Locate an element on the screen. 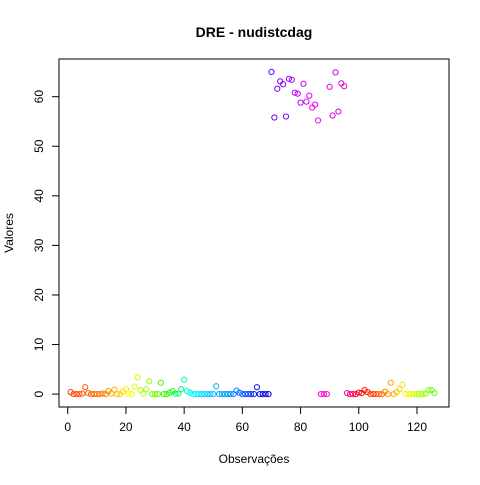 The image size is (480, 485). y-axis: 0 10 20 30 40 50 60 is located at coordinates (46, 243).